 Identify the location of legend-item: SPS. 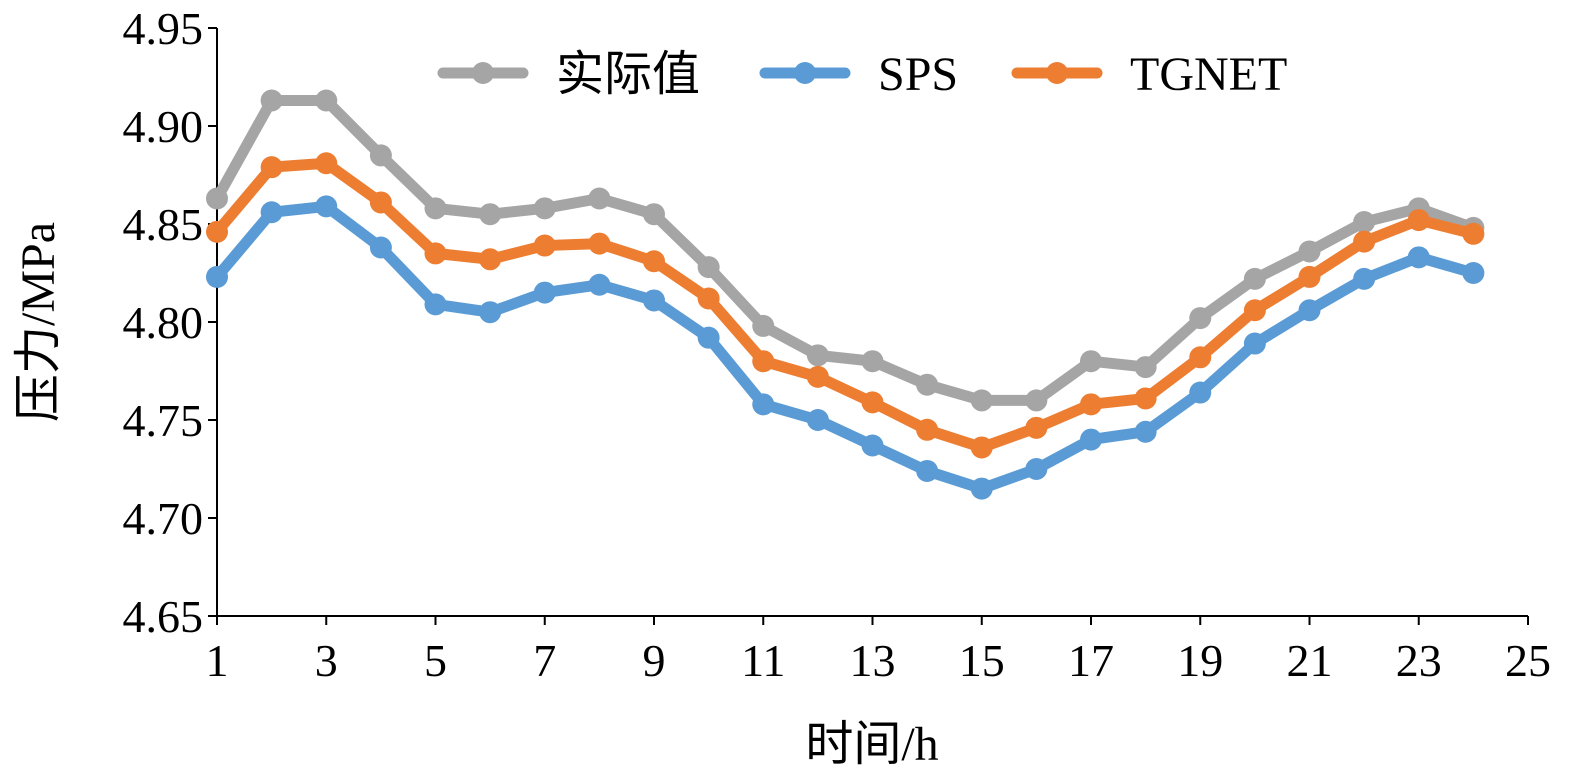
(858, 74).